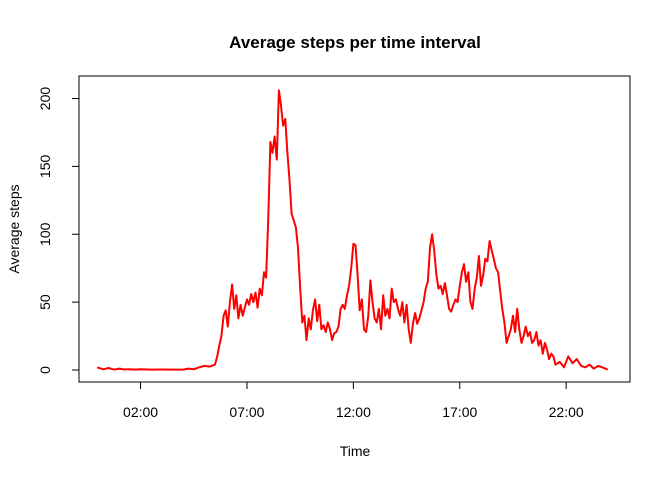 The image size is (672, 480). I want to click on y-tick-label: 200, so click(45, 99).